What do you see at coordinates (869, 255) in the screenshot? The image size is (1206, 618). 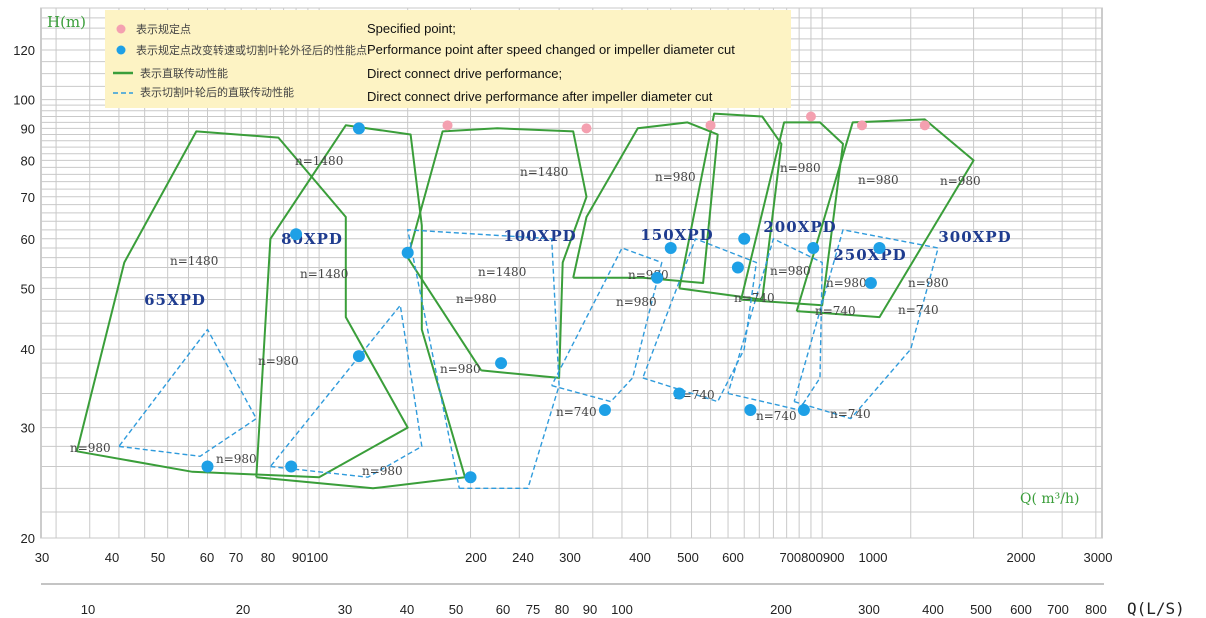 I see `model-label: 250XPD` at bounding box center [869, 255].